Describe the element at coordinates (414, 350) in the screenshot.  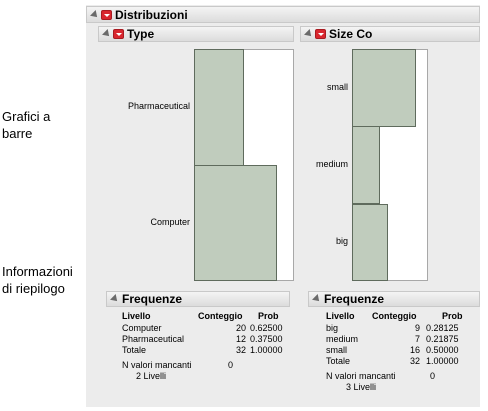
I see `table-row-count: 16` at that location.